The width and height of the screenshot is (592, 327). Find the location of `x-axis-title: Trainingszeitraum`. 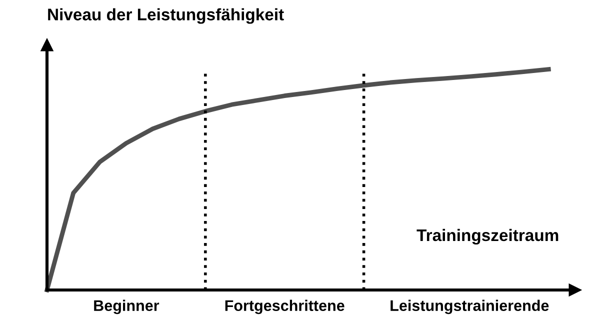

x-axis-title: Trainingszeitraum is located at coordinates (487, 236).